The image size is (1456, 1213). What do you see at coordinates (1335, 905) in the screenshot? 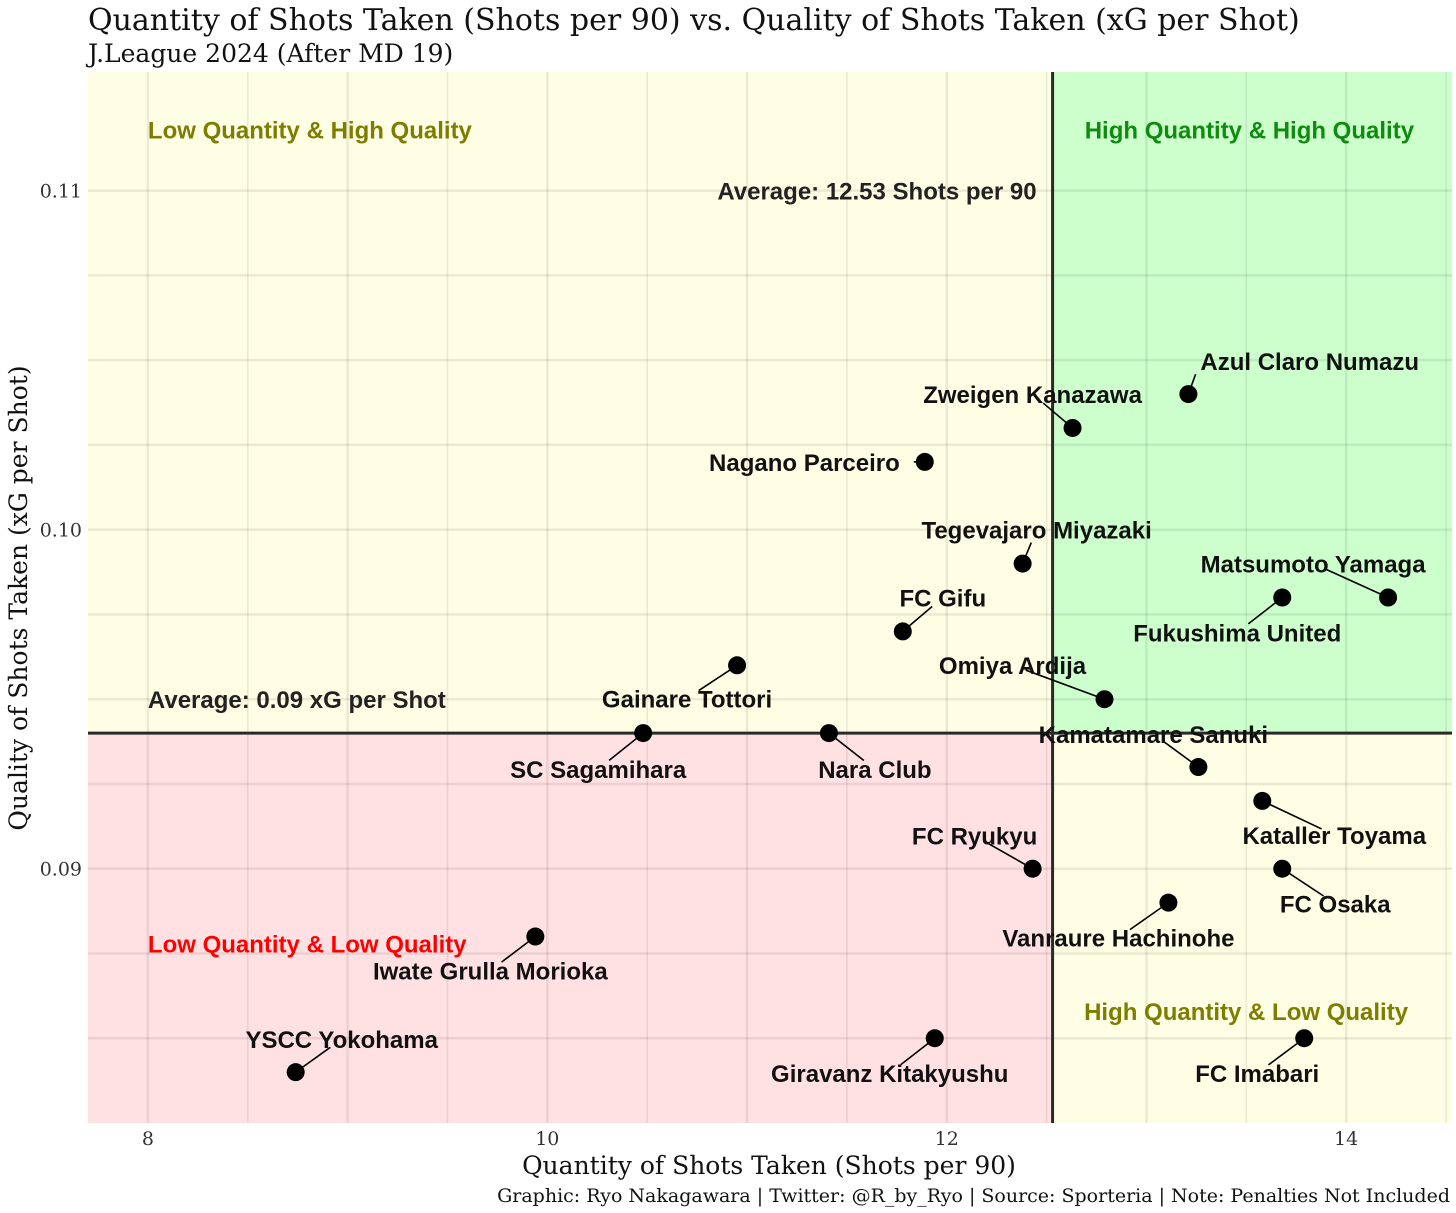
I see `point-label: FC Osaka` at bounding box center [1335, 905].